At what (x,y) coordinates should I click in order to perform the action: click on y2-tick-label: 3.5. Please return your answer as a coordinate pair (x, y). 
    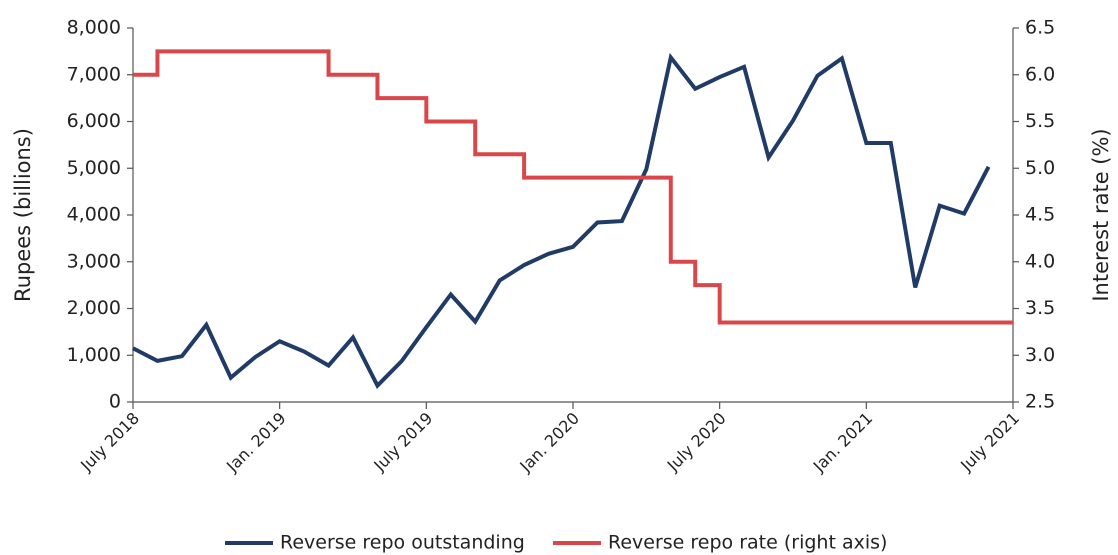
    Looking at the image, I should click on (1040, 308).